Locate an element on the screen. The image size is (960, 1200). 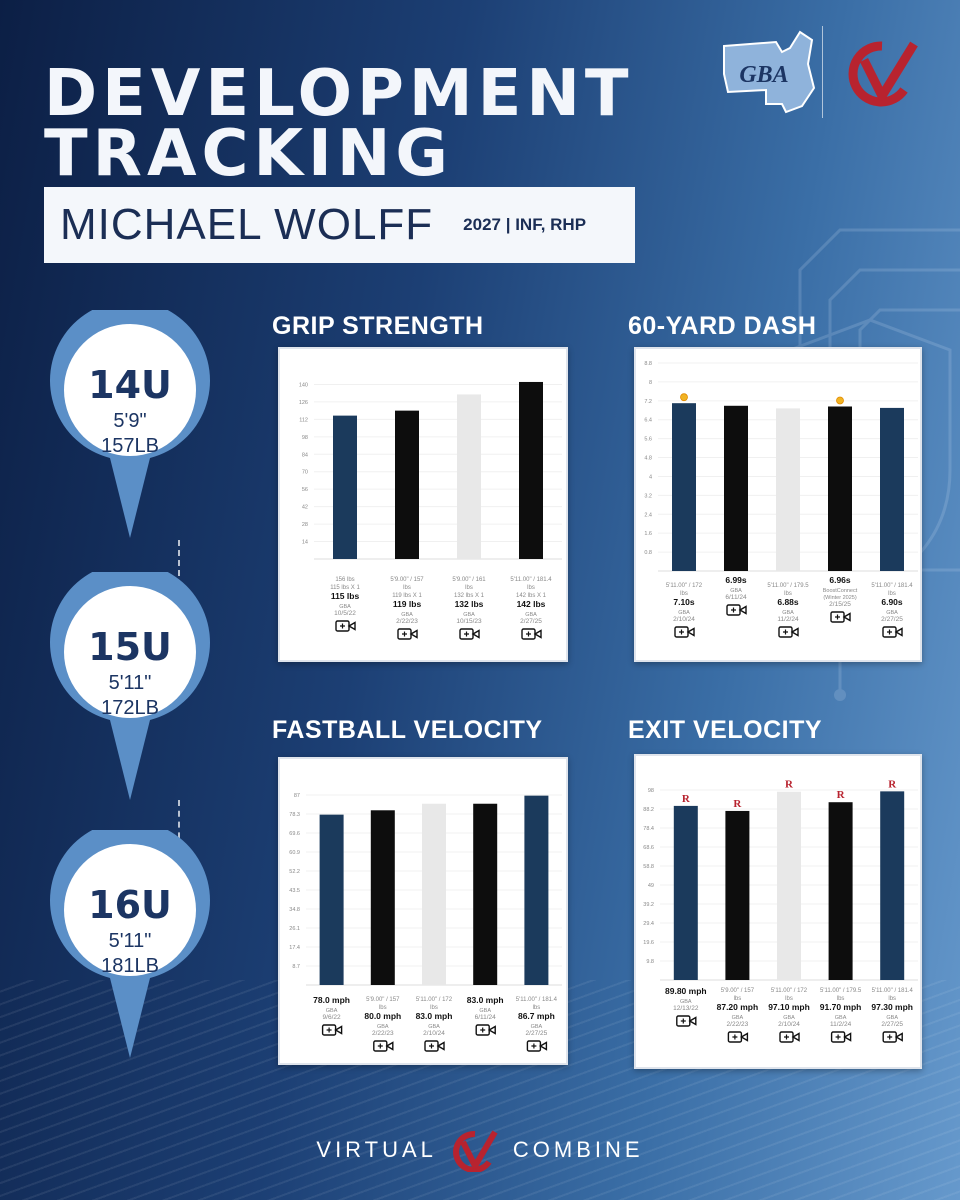
medal-icon is located at coordinates (840, 400).